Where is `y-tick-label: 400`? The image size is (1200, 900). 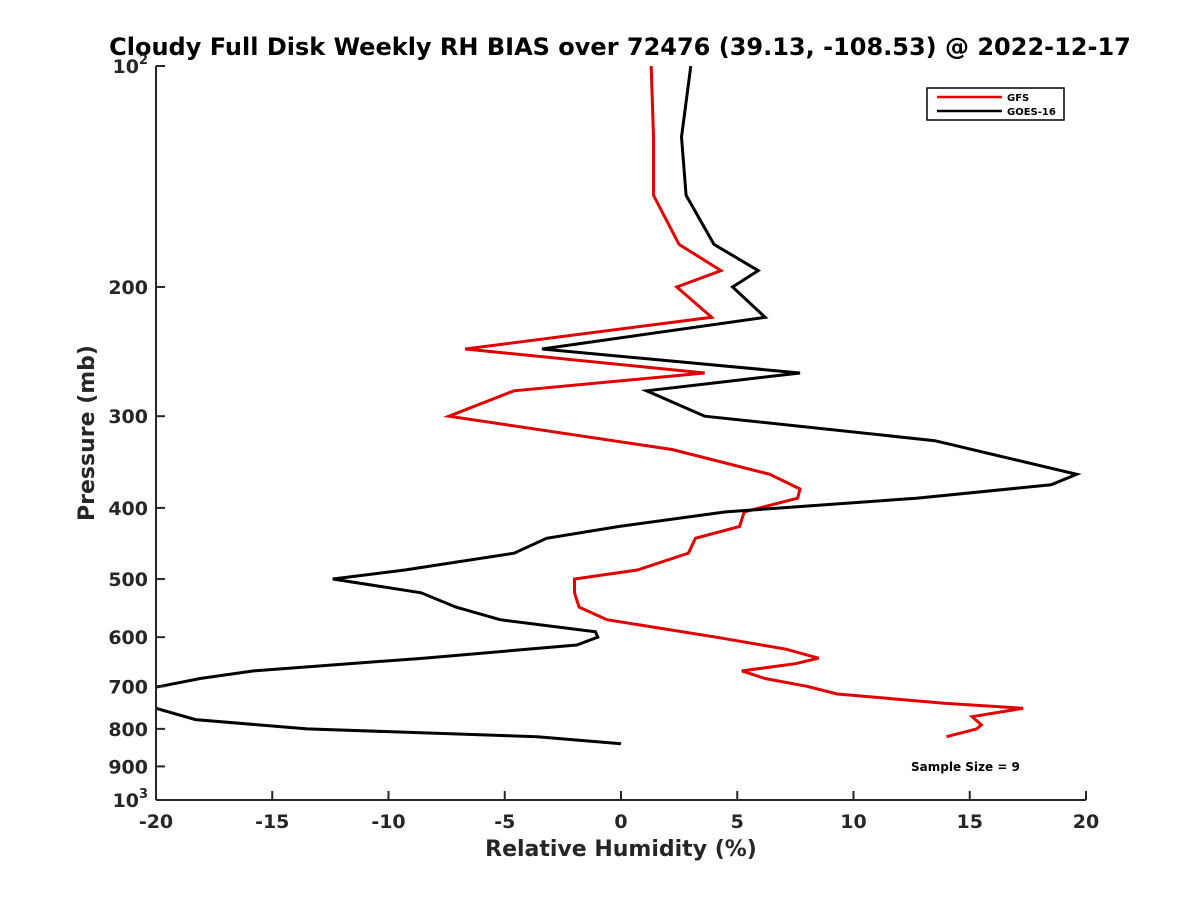 y-tick-label: 400 is located at coordinates (128, 509).